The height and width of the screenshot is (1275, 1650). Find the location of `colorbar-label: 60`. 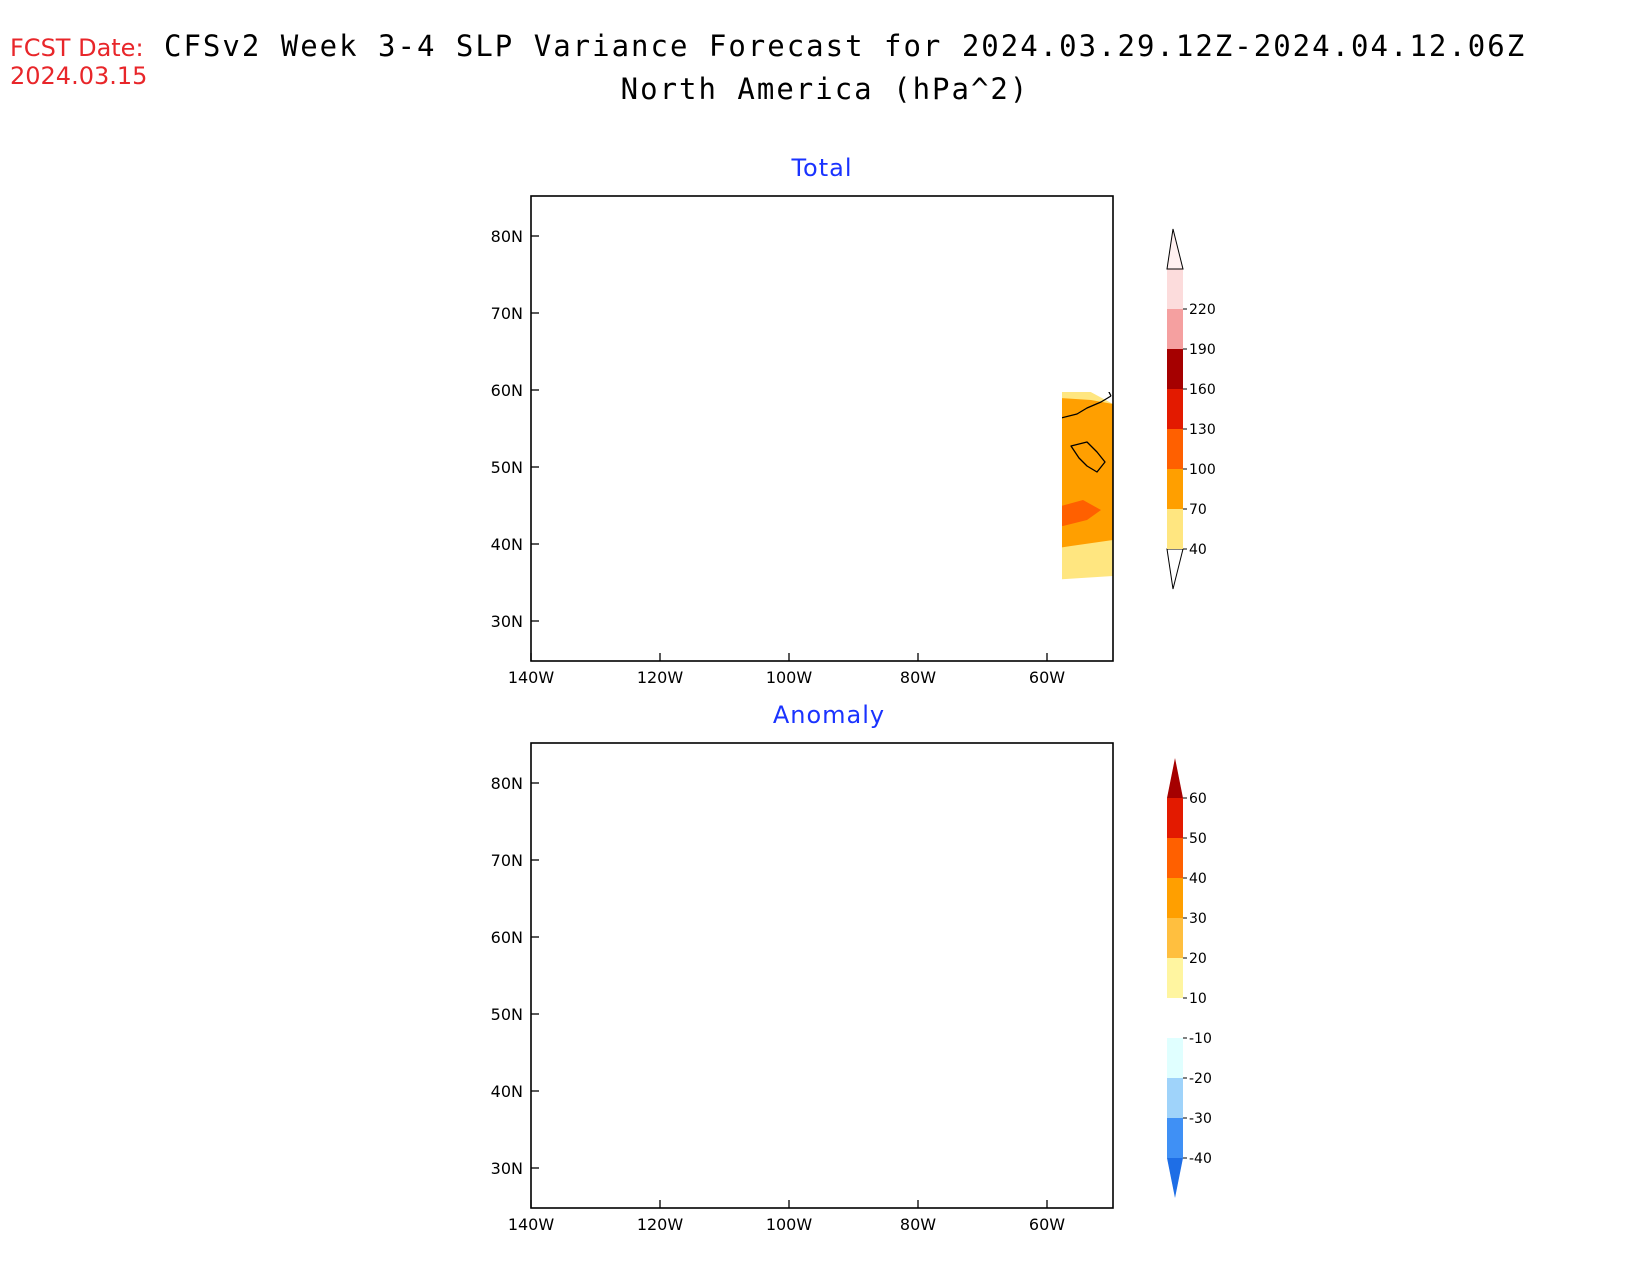

colorbar-label: 60 is located at coordinates (1198, 799).